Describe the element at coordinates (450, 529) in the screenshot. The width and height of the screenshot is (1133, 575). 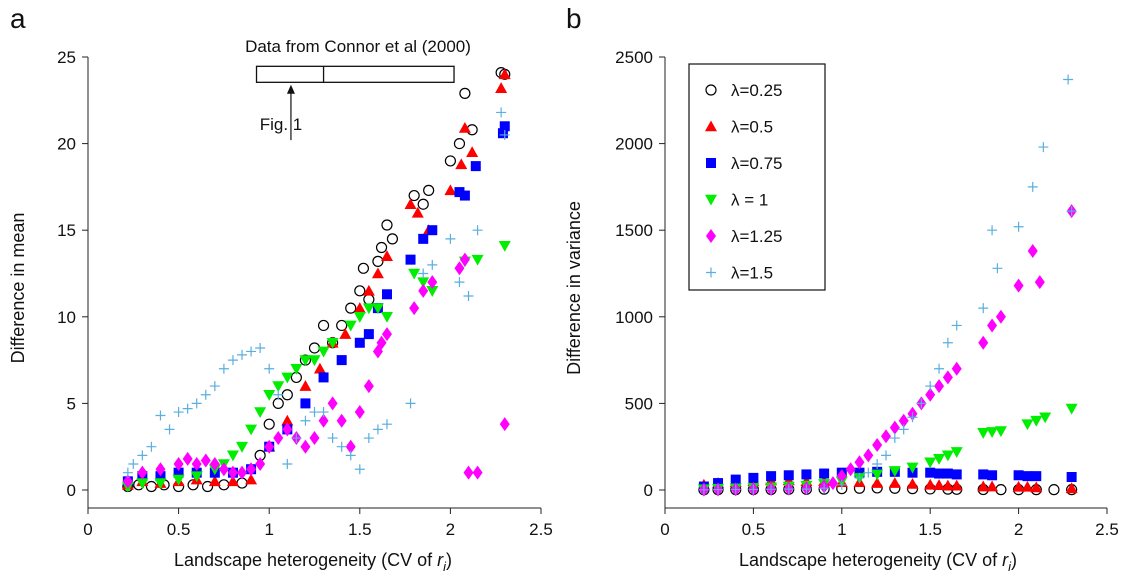
I see `x-tick-label: 2` at that location.